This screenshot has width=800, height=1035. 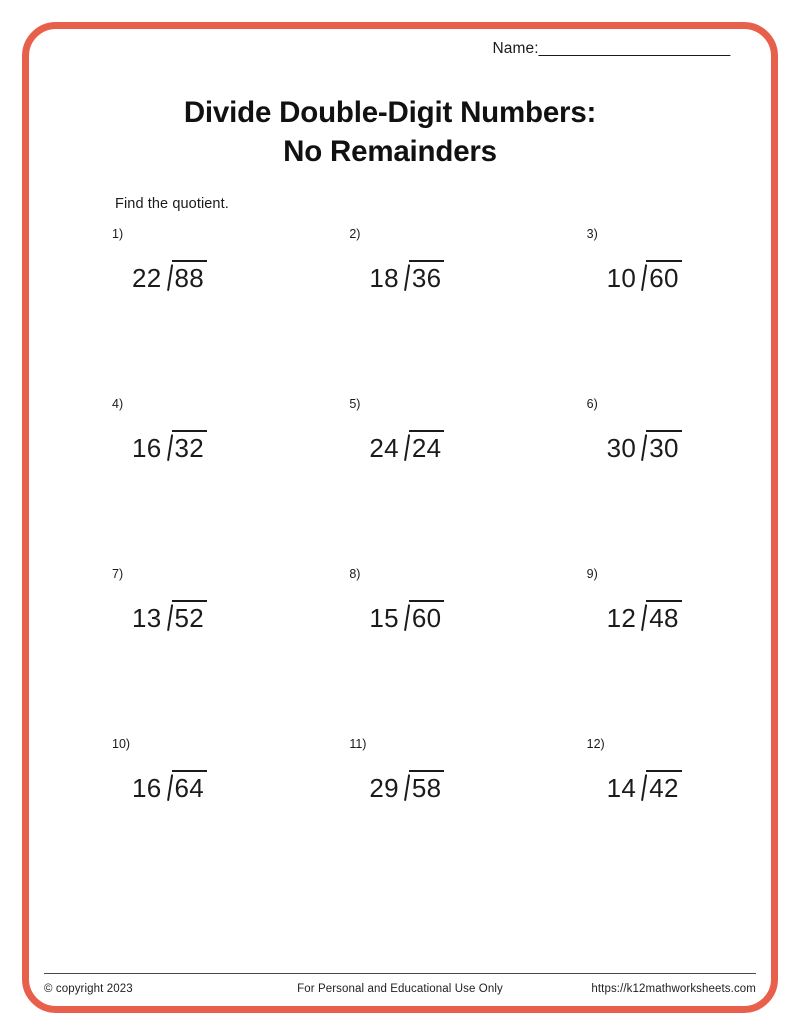 I want to click on dividend-group: 42, so click(x=664, y=787).